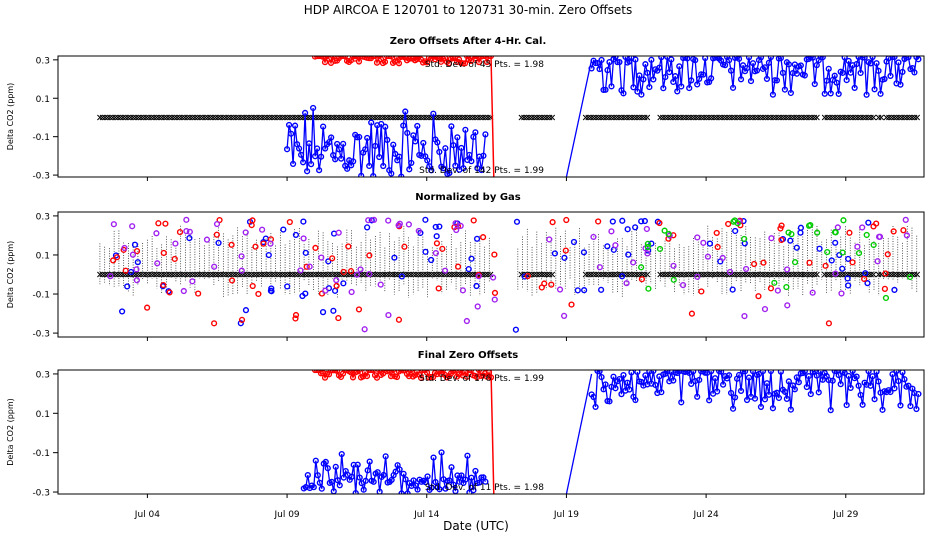 The width and height of the screenshot is (936, 540). Describe the element at coordinates (733, 221) in the screenshot. I see `green-point` at that location.